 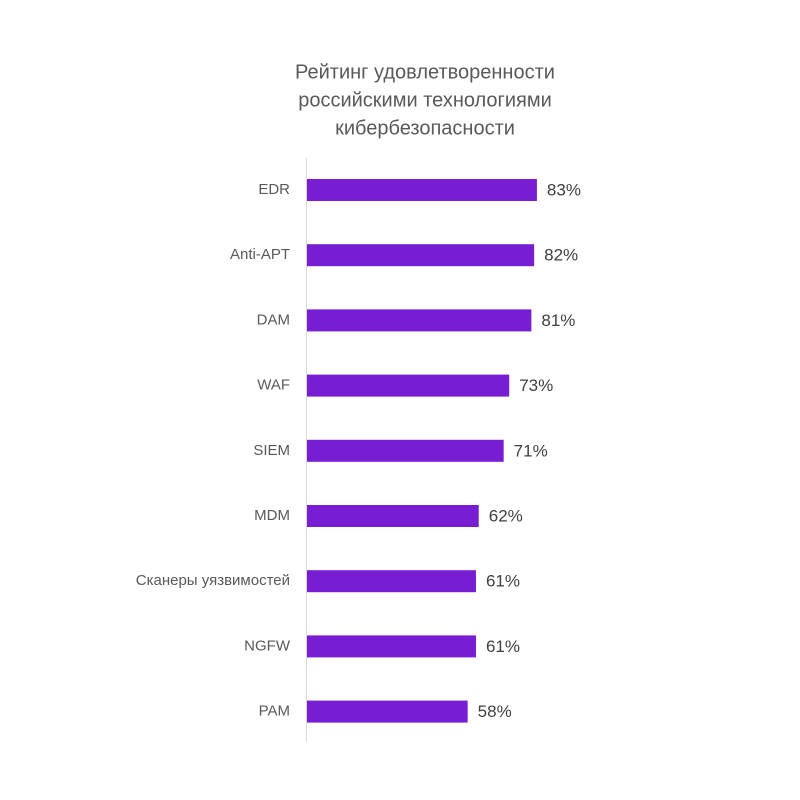 I want to click on category-label: Сканеры уязвимостей, so click(x=213, y=580).